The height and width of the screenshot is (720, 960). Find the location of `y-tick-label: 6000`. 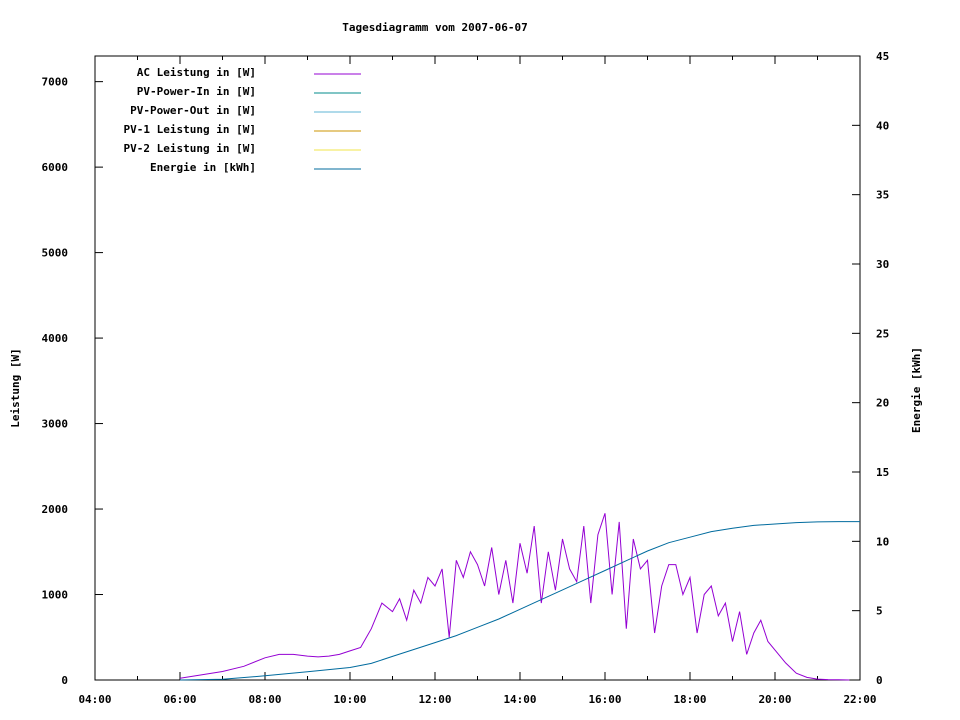

y-tick-label: 6000 is located at coordinates (55, 167).